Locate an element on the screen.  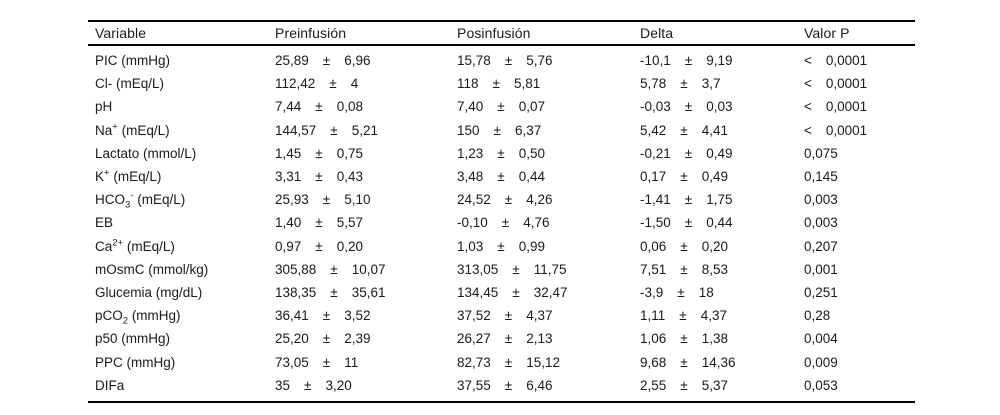
variable-label: Na is located at coordinates (104, 130).